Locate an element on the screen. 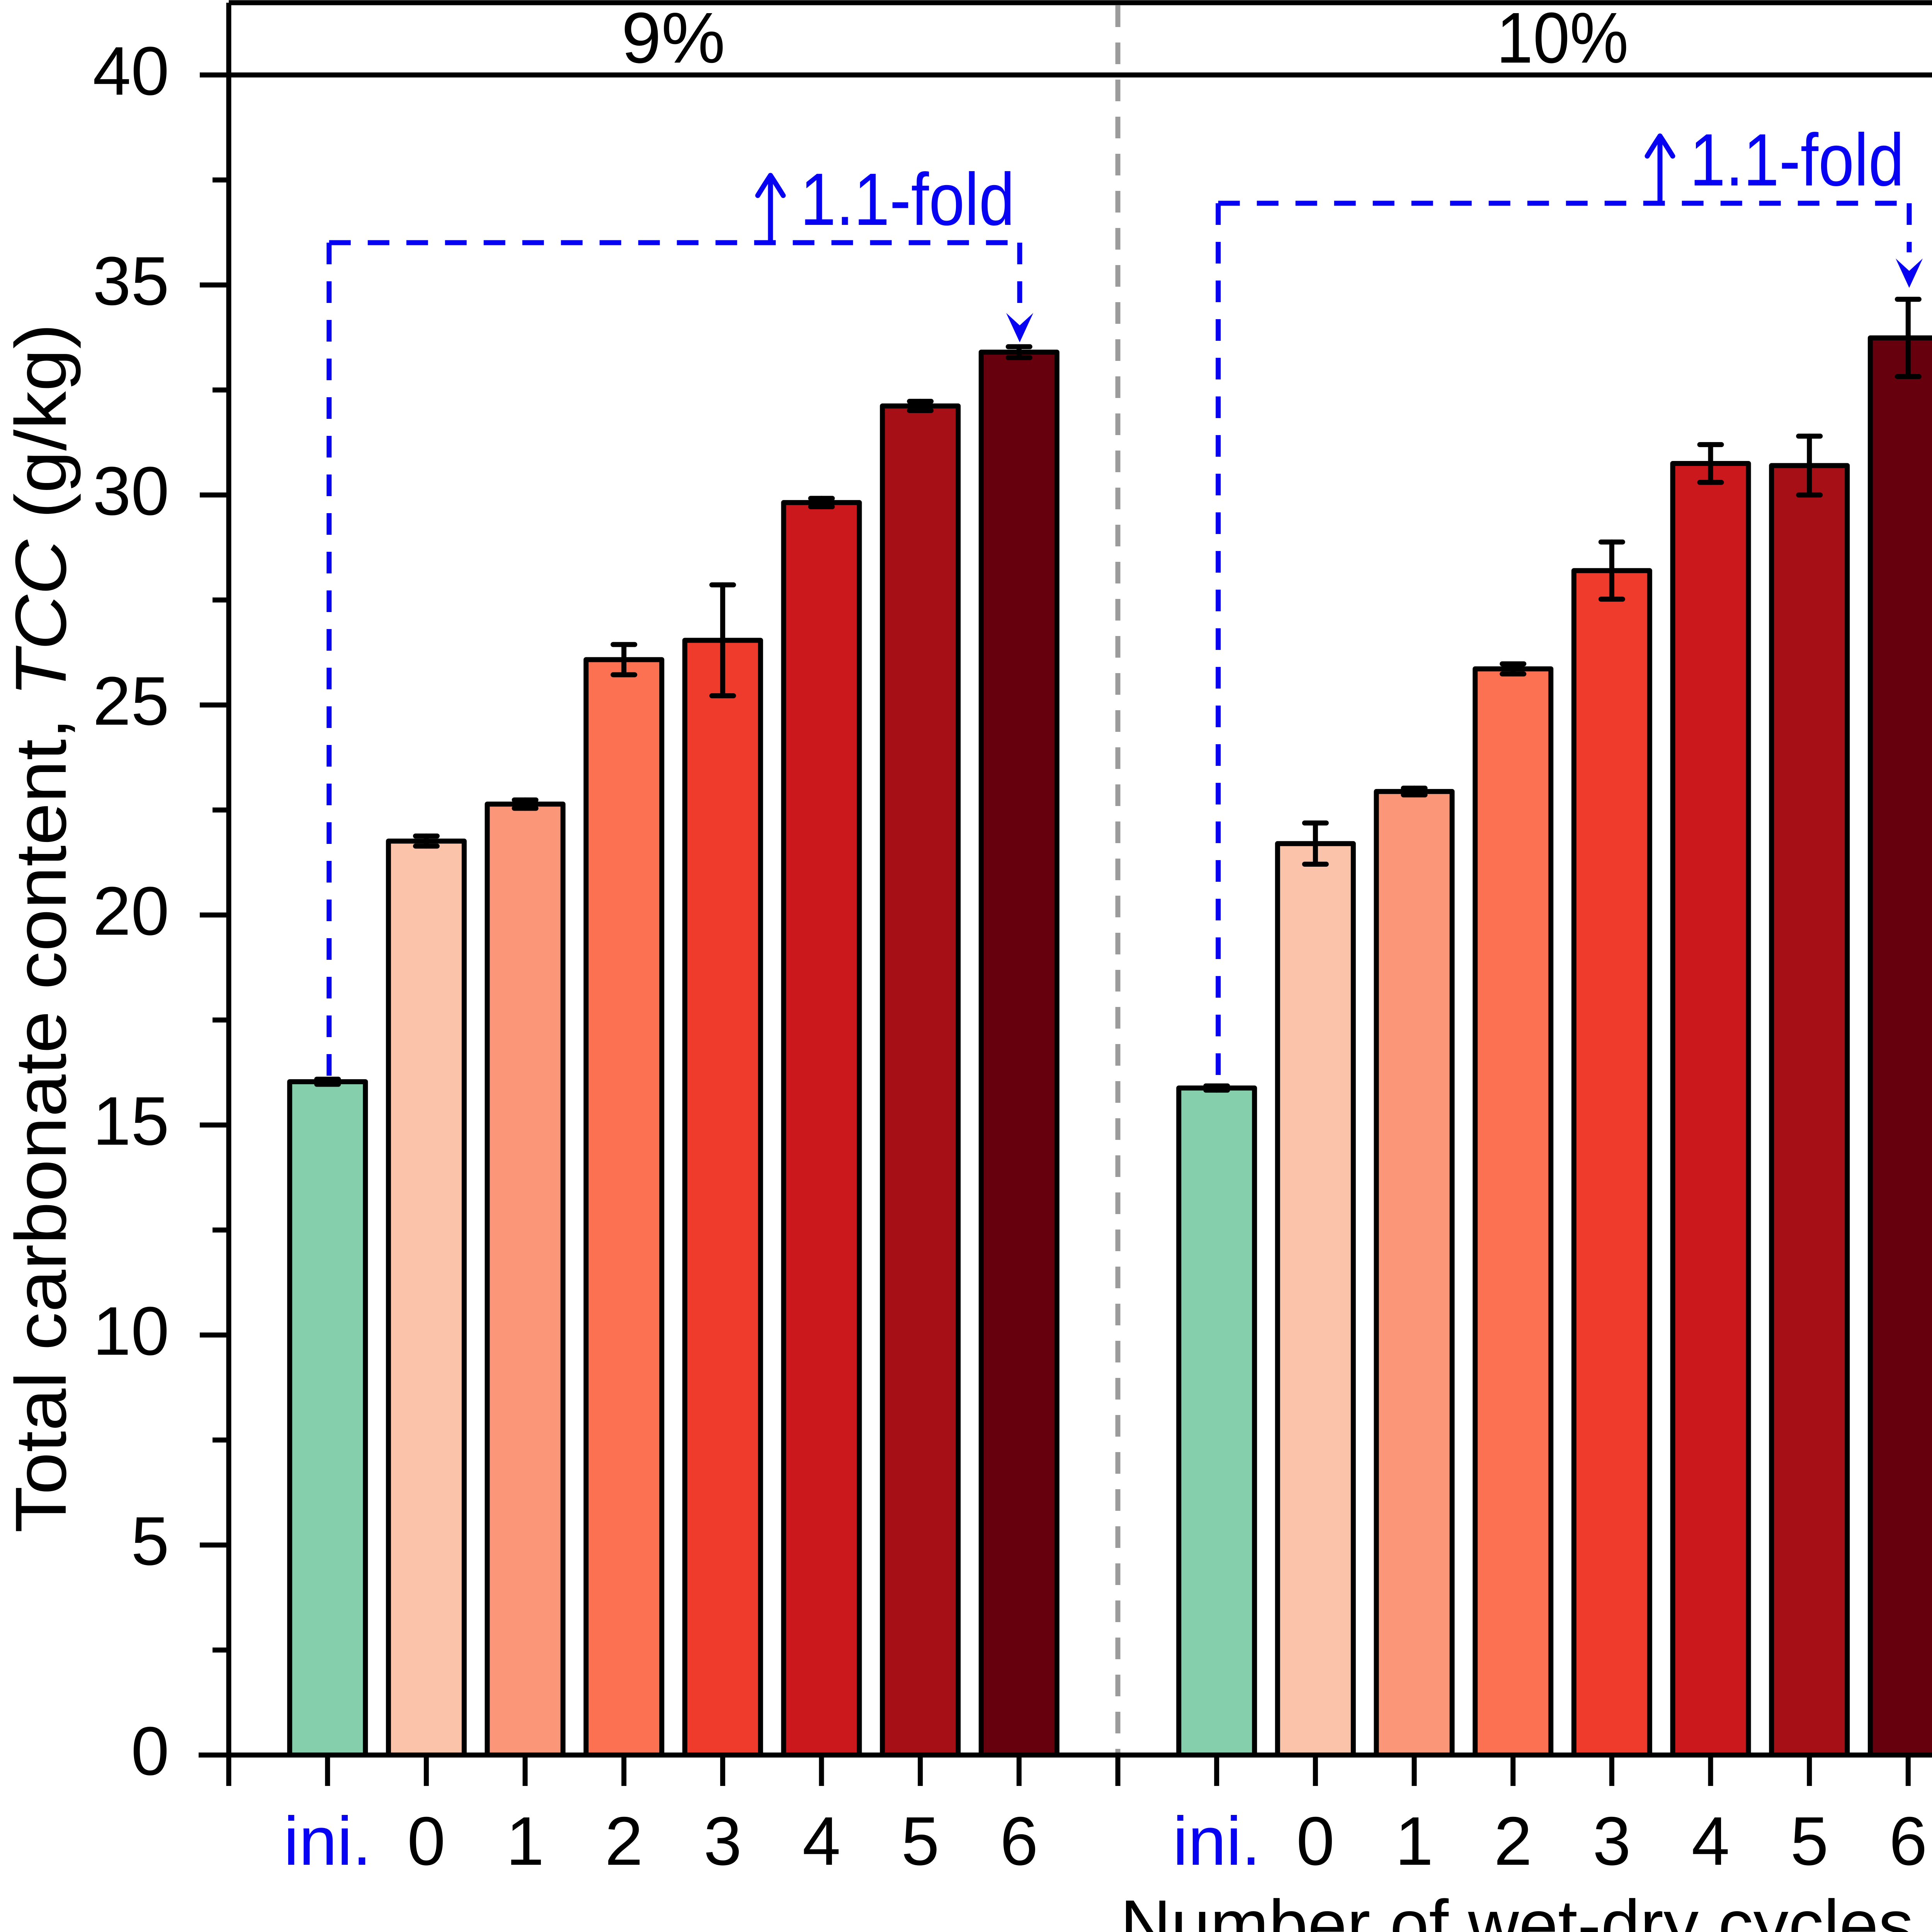  svg-text: Number of wet-dry cycles, N is located at coordinates (1526, 1909).